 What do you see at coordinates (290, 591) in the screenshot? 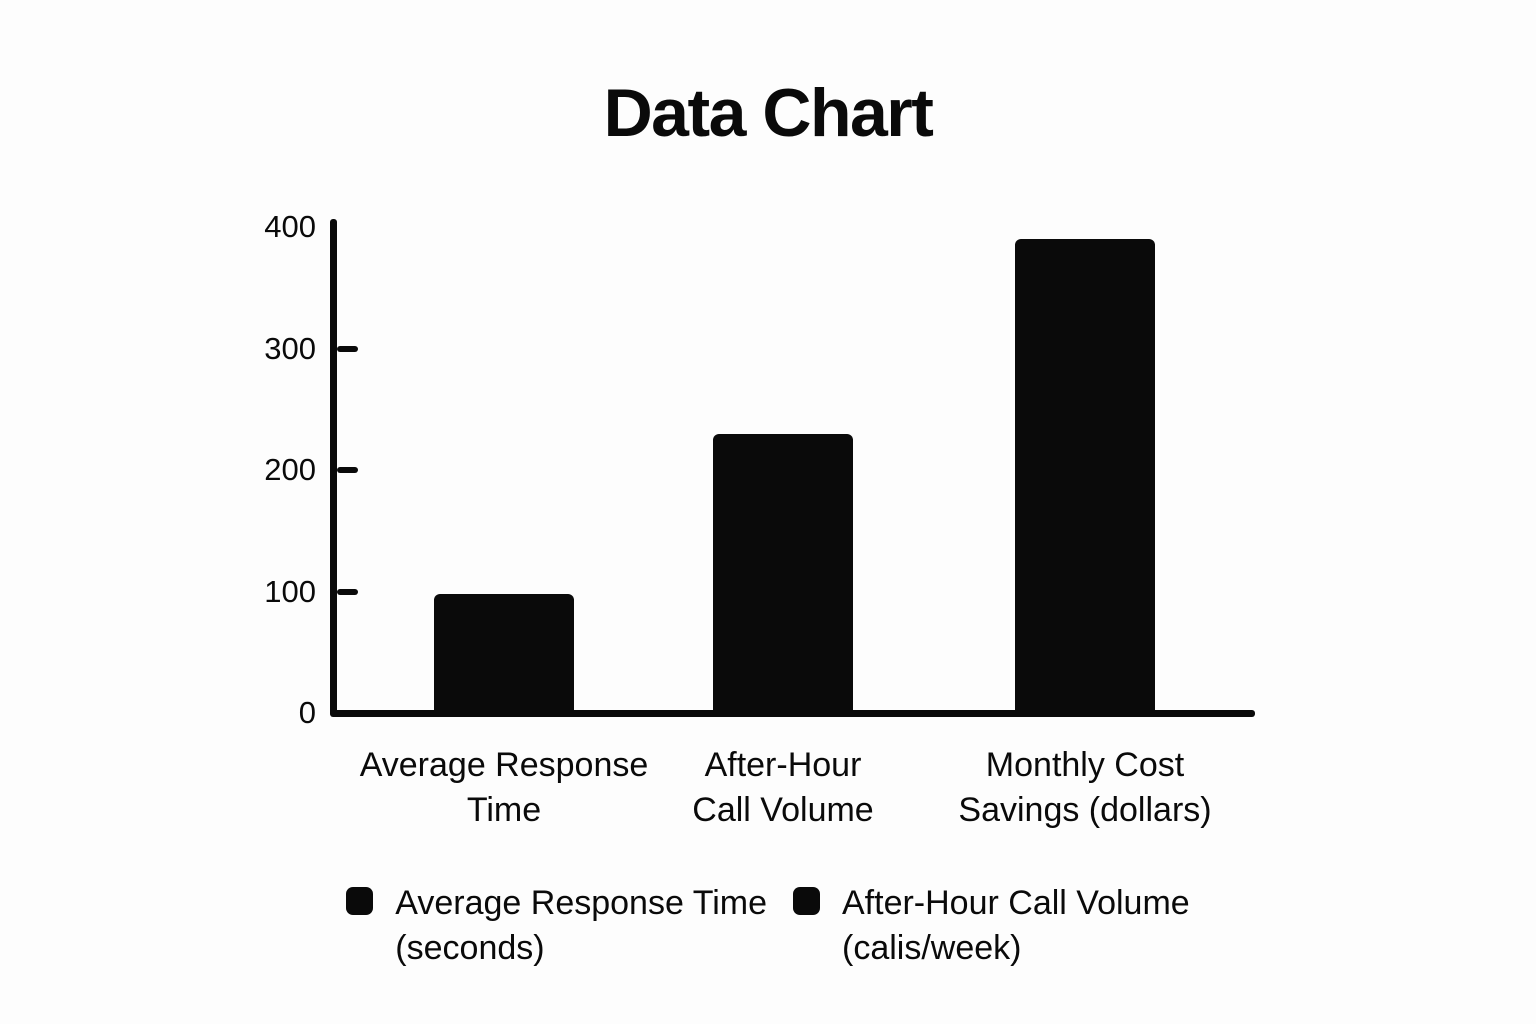
I see `y-tick-label: 100` at bounding box center [290, 591].